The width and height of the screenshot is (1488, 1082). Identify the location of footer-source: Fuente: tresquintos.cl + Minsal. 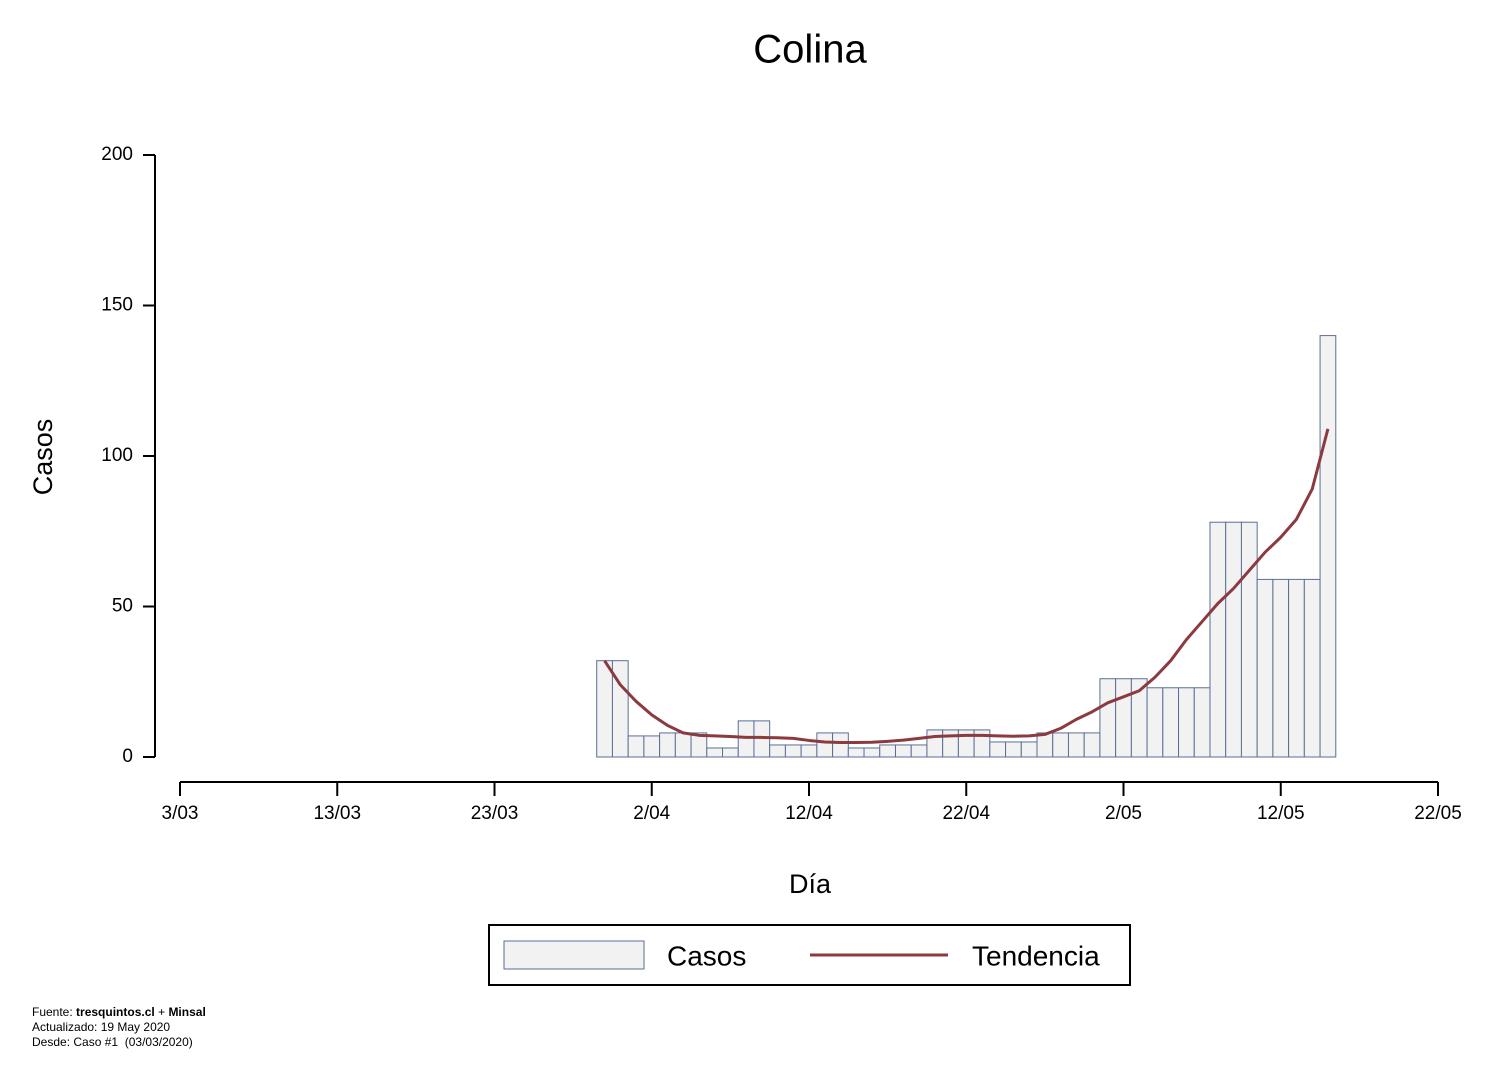
(119, 1012).